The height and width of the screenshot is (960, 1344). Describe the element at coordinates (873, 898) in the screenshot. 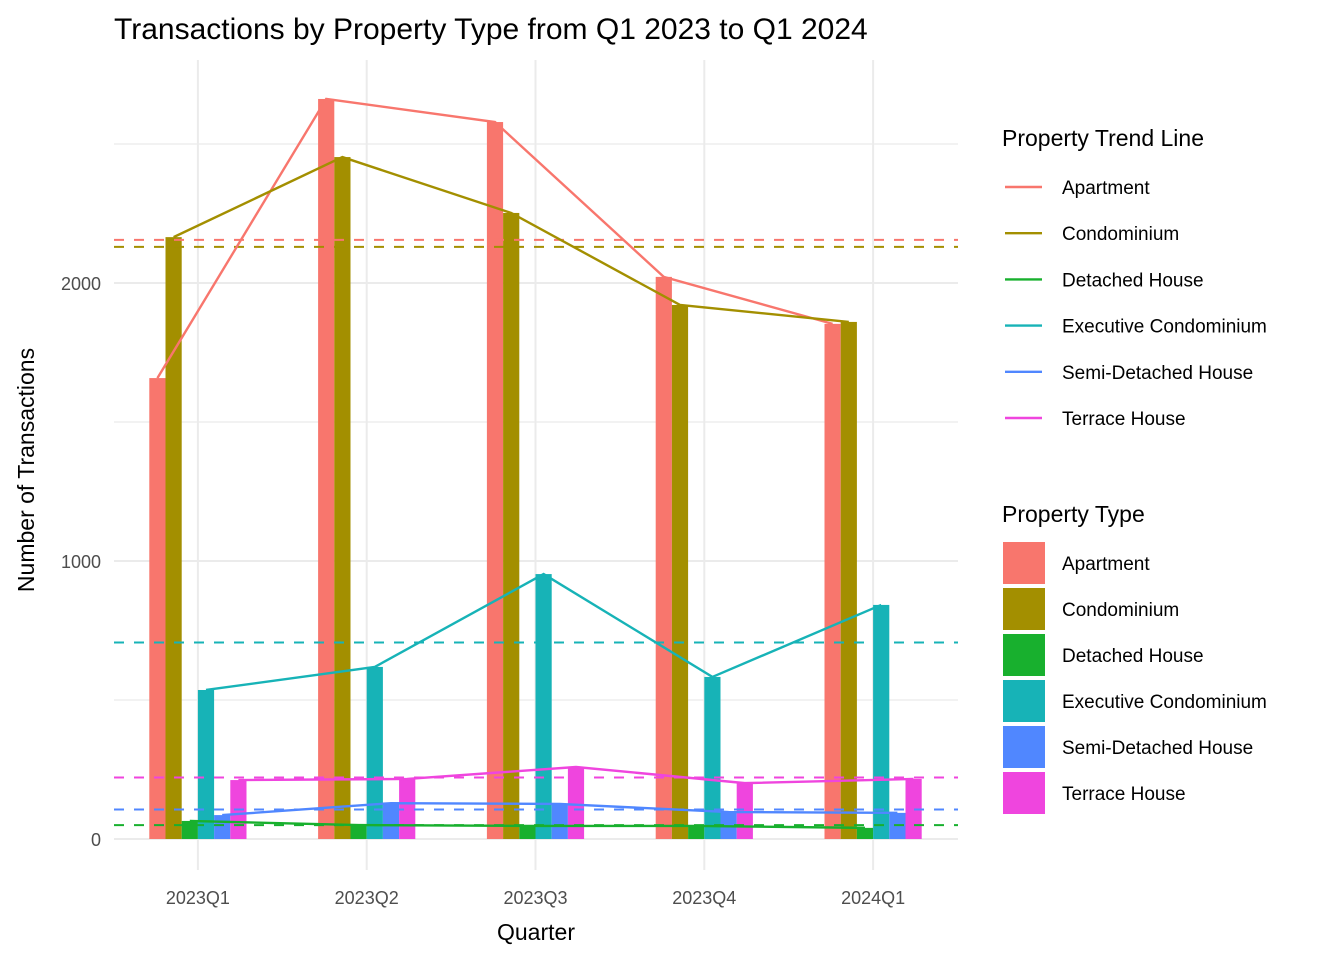

I see `x-tick-label: 2024Q1` at that location.